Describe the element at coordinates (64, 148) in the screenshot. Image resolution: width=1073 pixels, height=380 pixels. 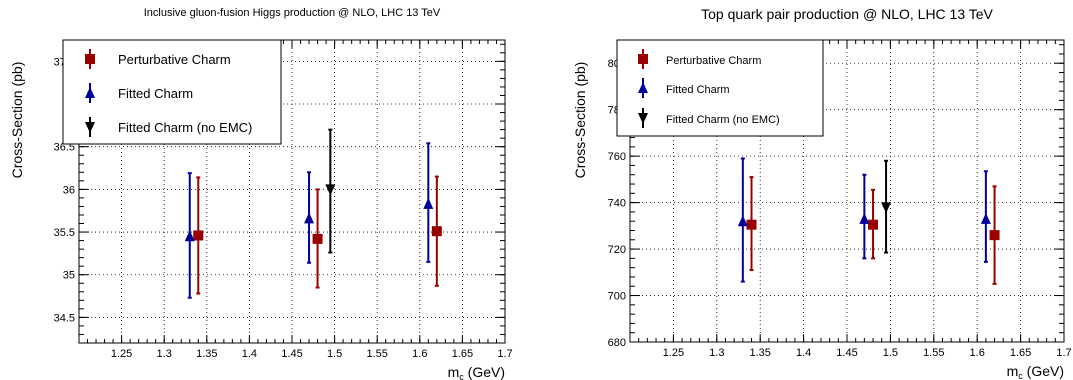
I see `y-tick-label: 36.5` at that location.